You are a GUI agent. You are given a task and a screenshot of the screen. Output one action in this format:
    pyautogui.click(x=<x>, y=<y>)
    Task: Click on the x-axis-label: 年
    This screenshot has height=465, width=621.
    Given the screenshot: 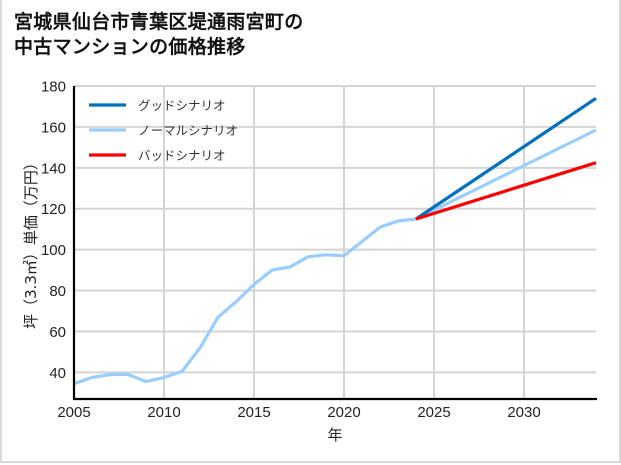 What is the action you would take?
    pyautogui.click(x=334, y=435)
    